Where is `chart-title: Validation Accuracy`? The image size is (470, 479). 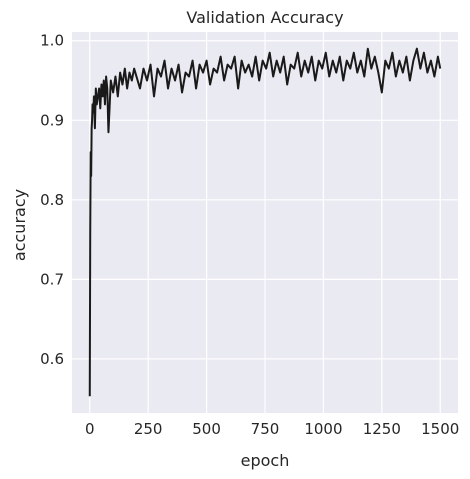
chart-title: Validation Accuracy is located at coordinates (264, 17).